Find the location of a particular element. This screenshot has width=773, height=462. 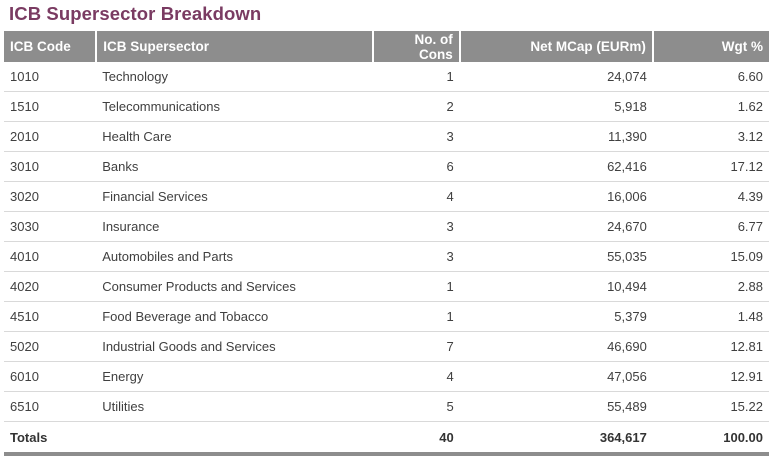

cell-mcap: 55,489 is located at coordinates (556, 406).